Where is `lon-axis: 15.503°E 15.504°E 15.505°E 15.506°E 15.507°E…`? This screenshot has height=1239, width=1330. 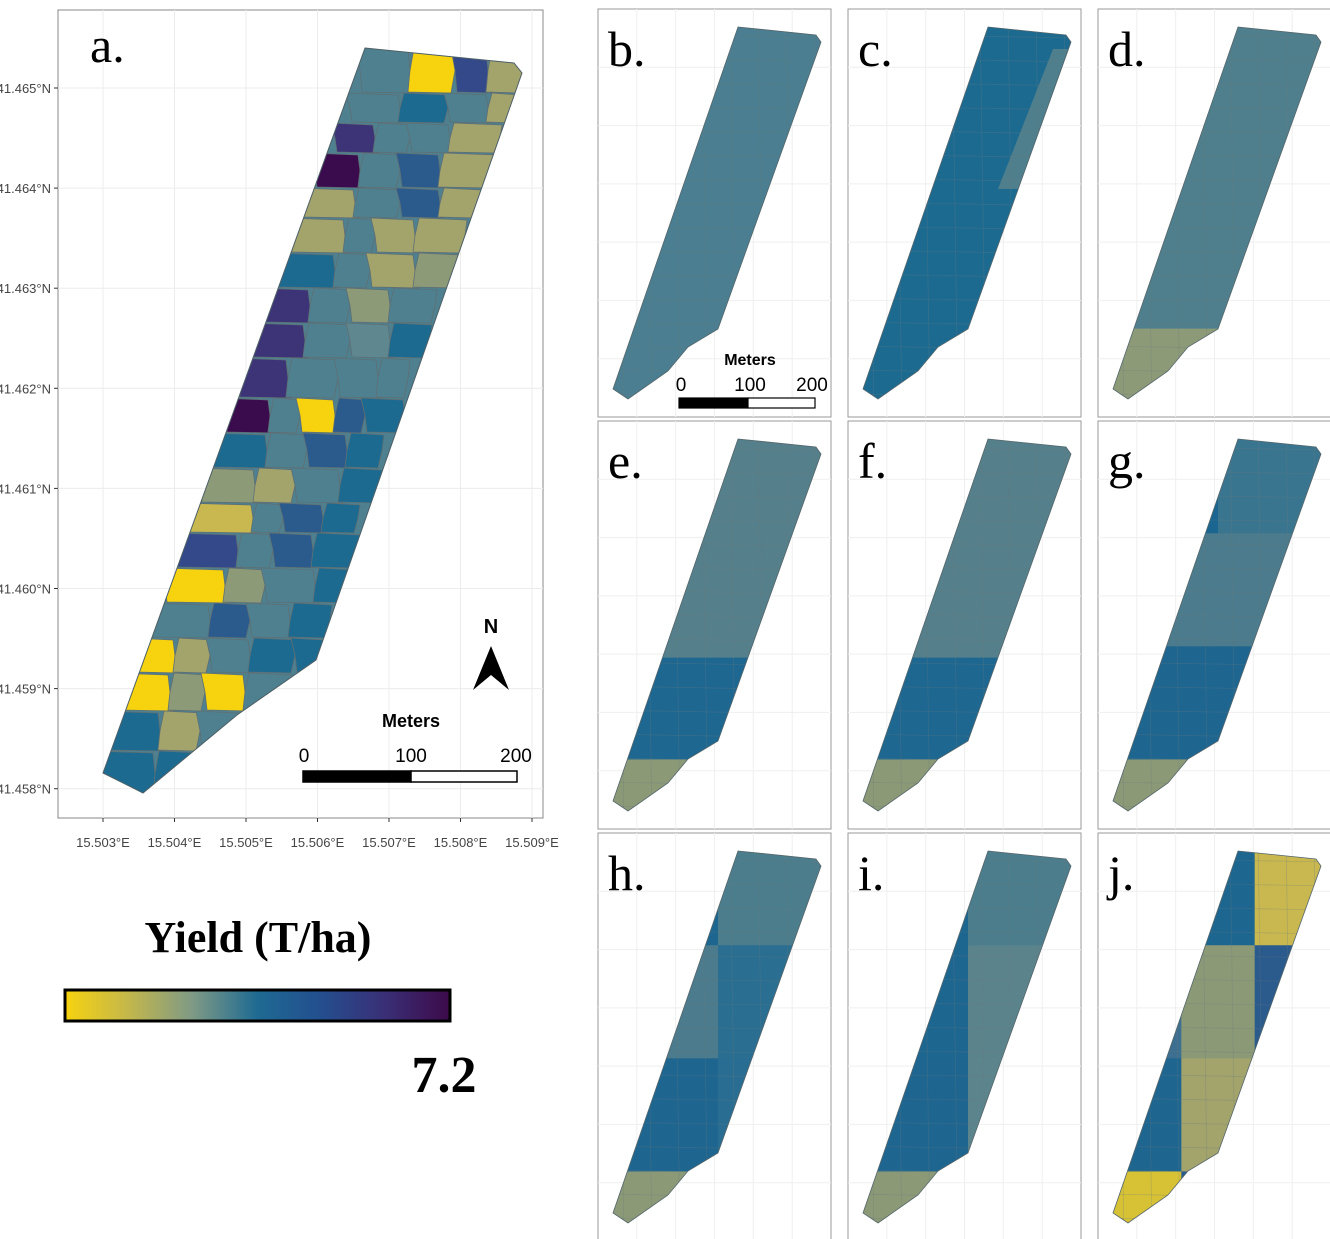 lon-axis: 15.503°E 15.504°E 15.505°E 15.506°E 15.507°E… is located at coordinates (317, 834).